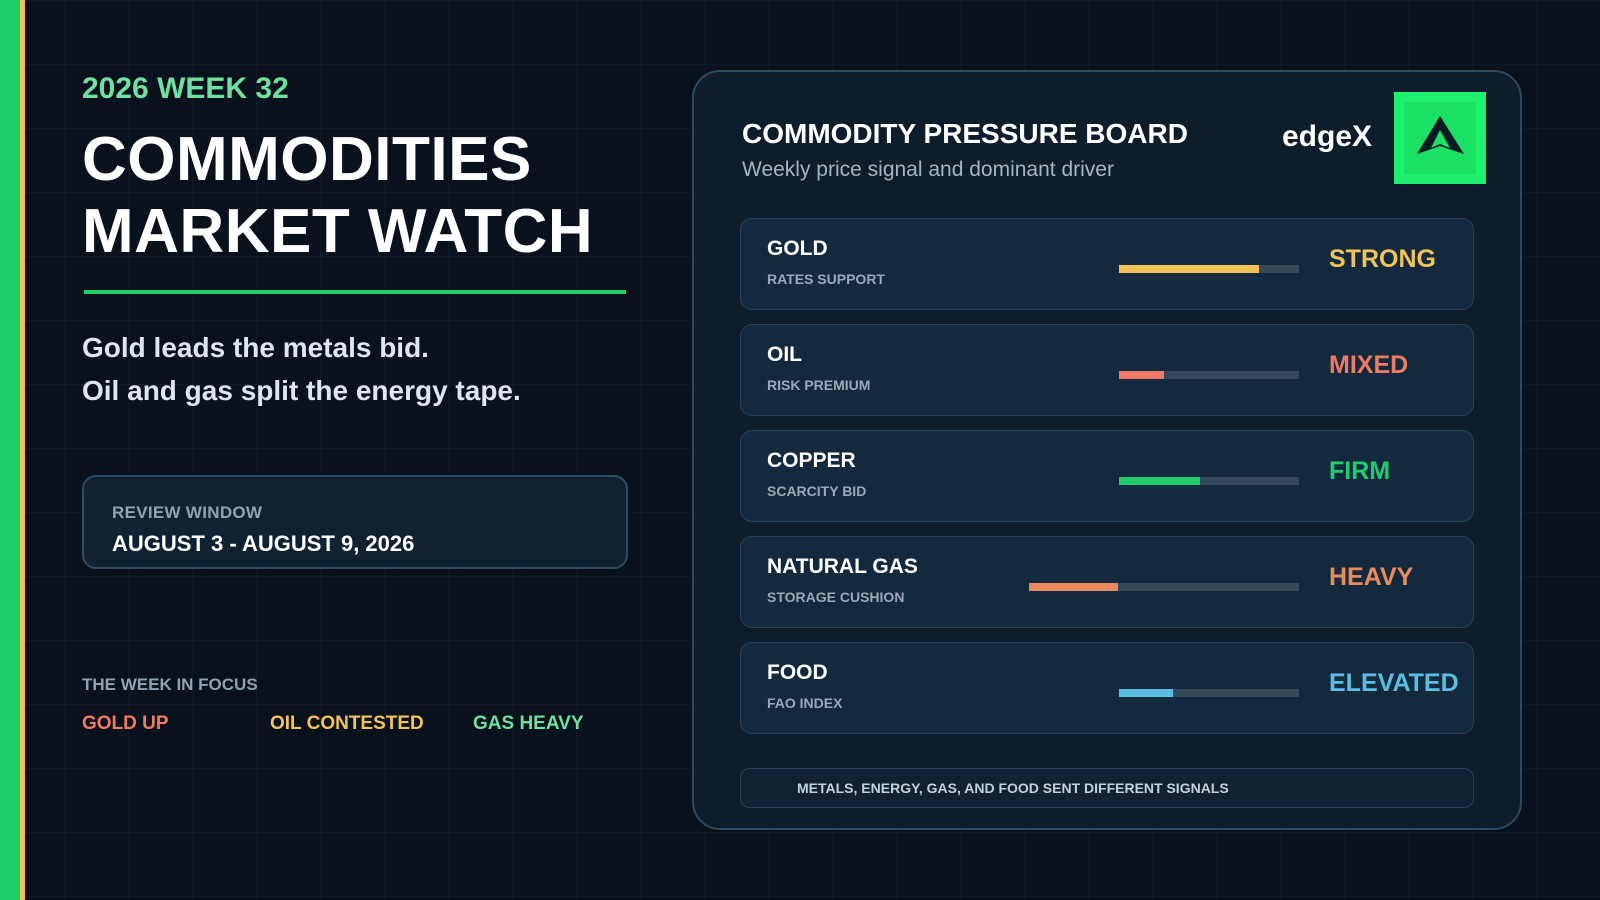  What do you see at coordinates (22, 450) in the screenshot?
I see `accent-bar-edge` at bounding box center [22, 450].